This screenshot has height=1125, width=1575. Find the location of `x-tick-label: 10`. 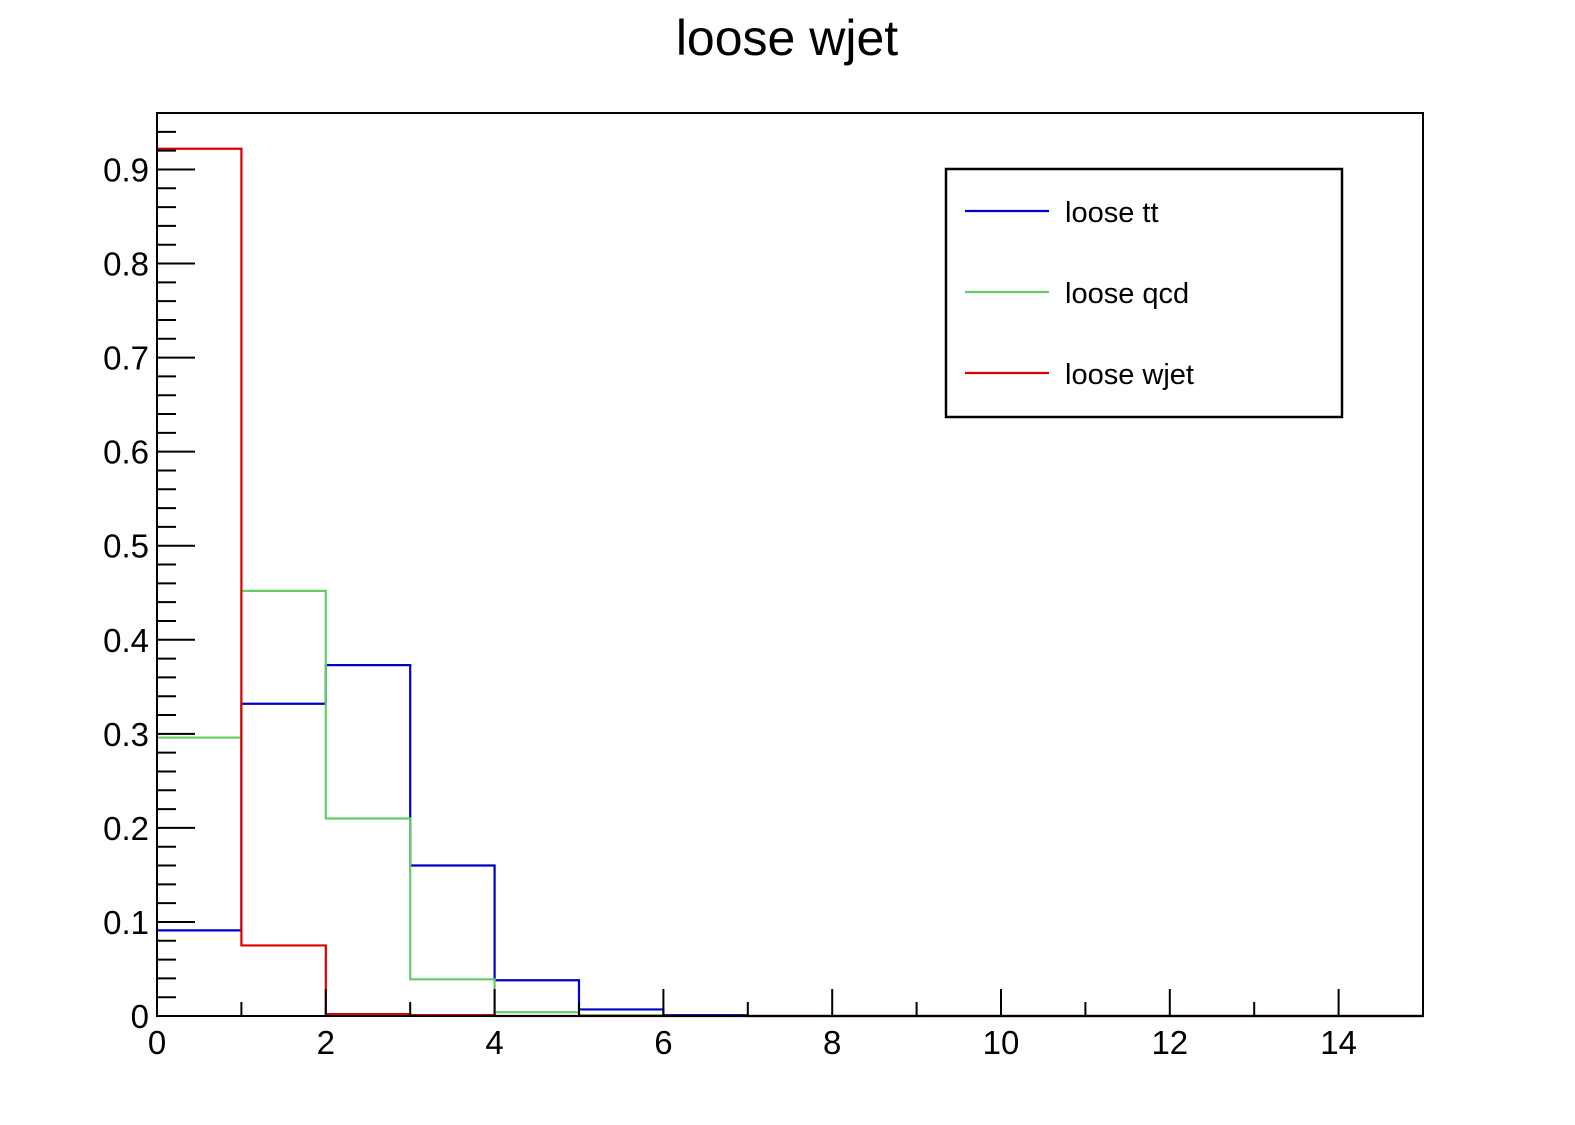

x-tick-label: 10 is located at coordinates (1001, 1042).